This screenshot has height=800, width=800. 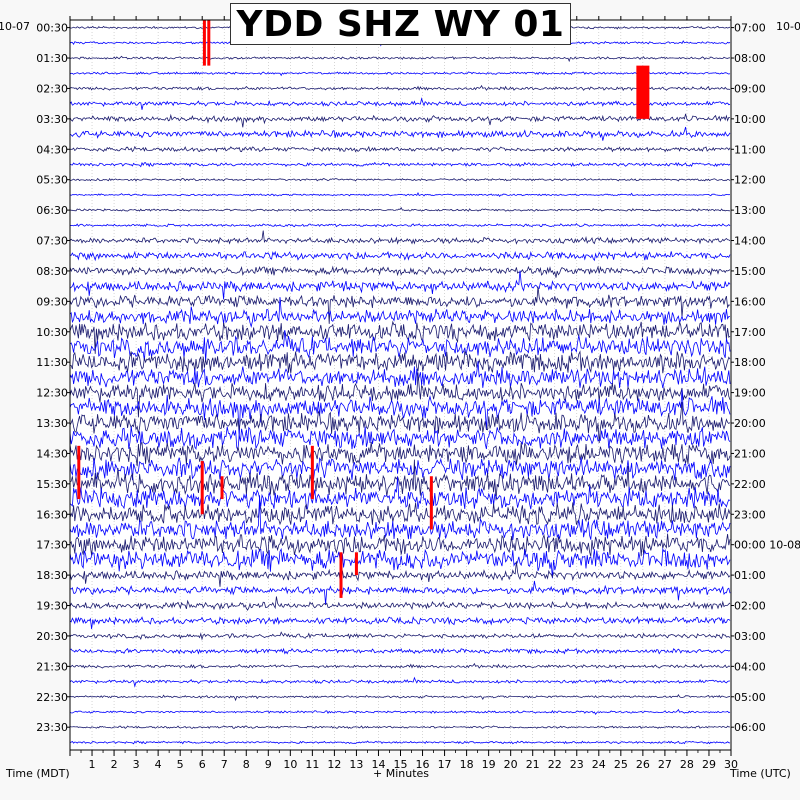 What do you see at coordinates (750, 393) in the screenshot?
I see `right-time-label-12: 19:00` at bounding box center [750, 393].